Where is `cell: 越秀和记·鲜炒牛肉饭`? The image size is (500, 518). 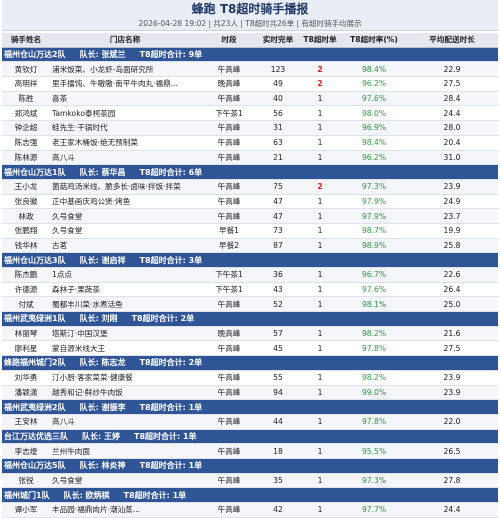
cell: 越秀和记·鲜炒牛肉饭 is located at coordinates (125, 393).